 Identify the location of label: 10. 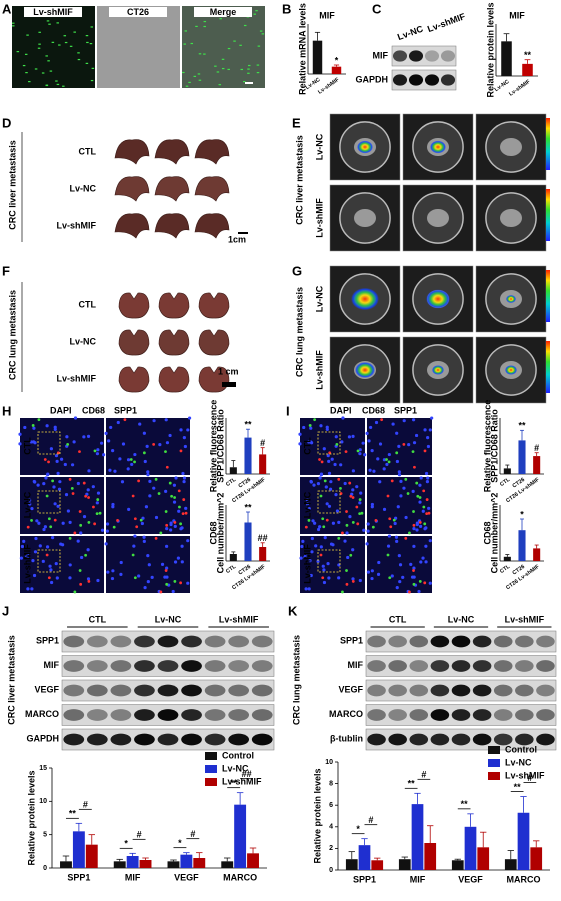
(43, 801).